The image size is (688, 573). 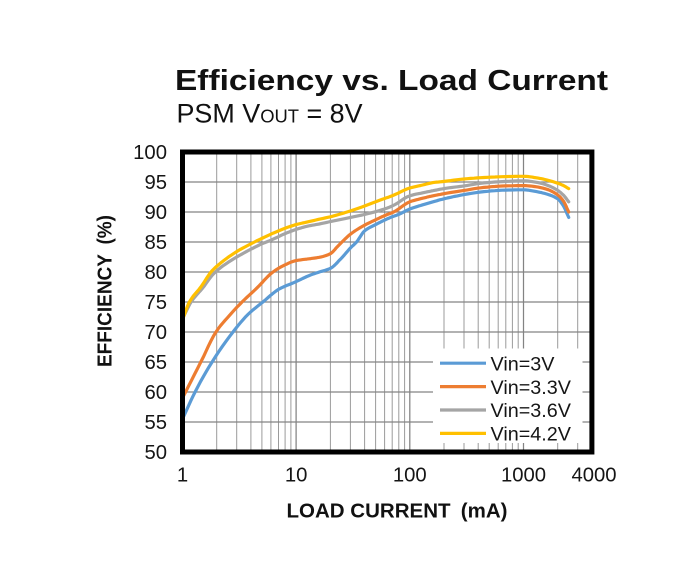 I want to click on svg-text: 1, so click(x=182, y=476).